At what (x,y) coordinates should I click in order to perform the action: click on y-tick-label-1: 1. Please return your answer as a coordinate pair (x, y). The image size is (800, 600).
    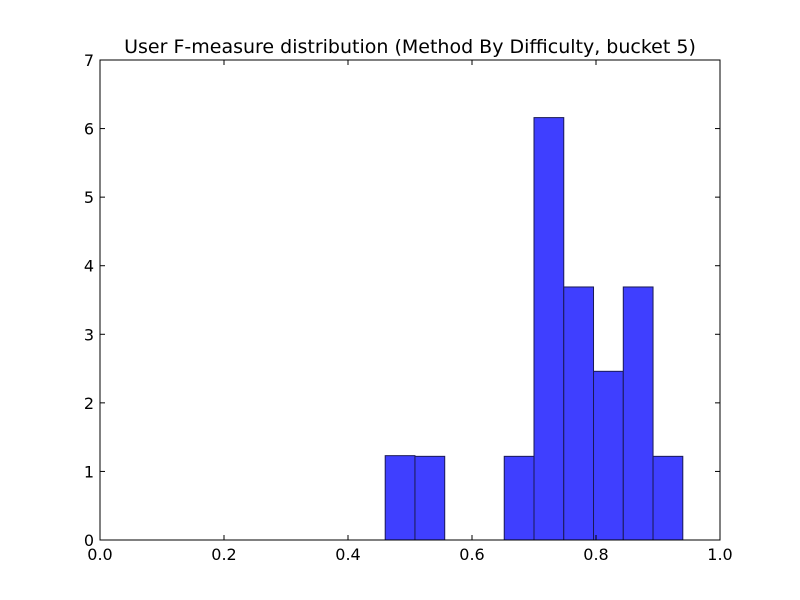
    Looking at the image, I should click on (89, 471).